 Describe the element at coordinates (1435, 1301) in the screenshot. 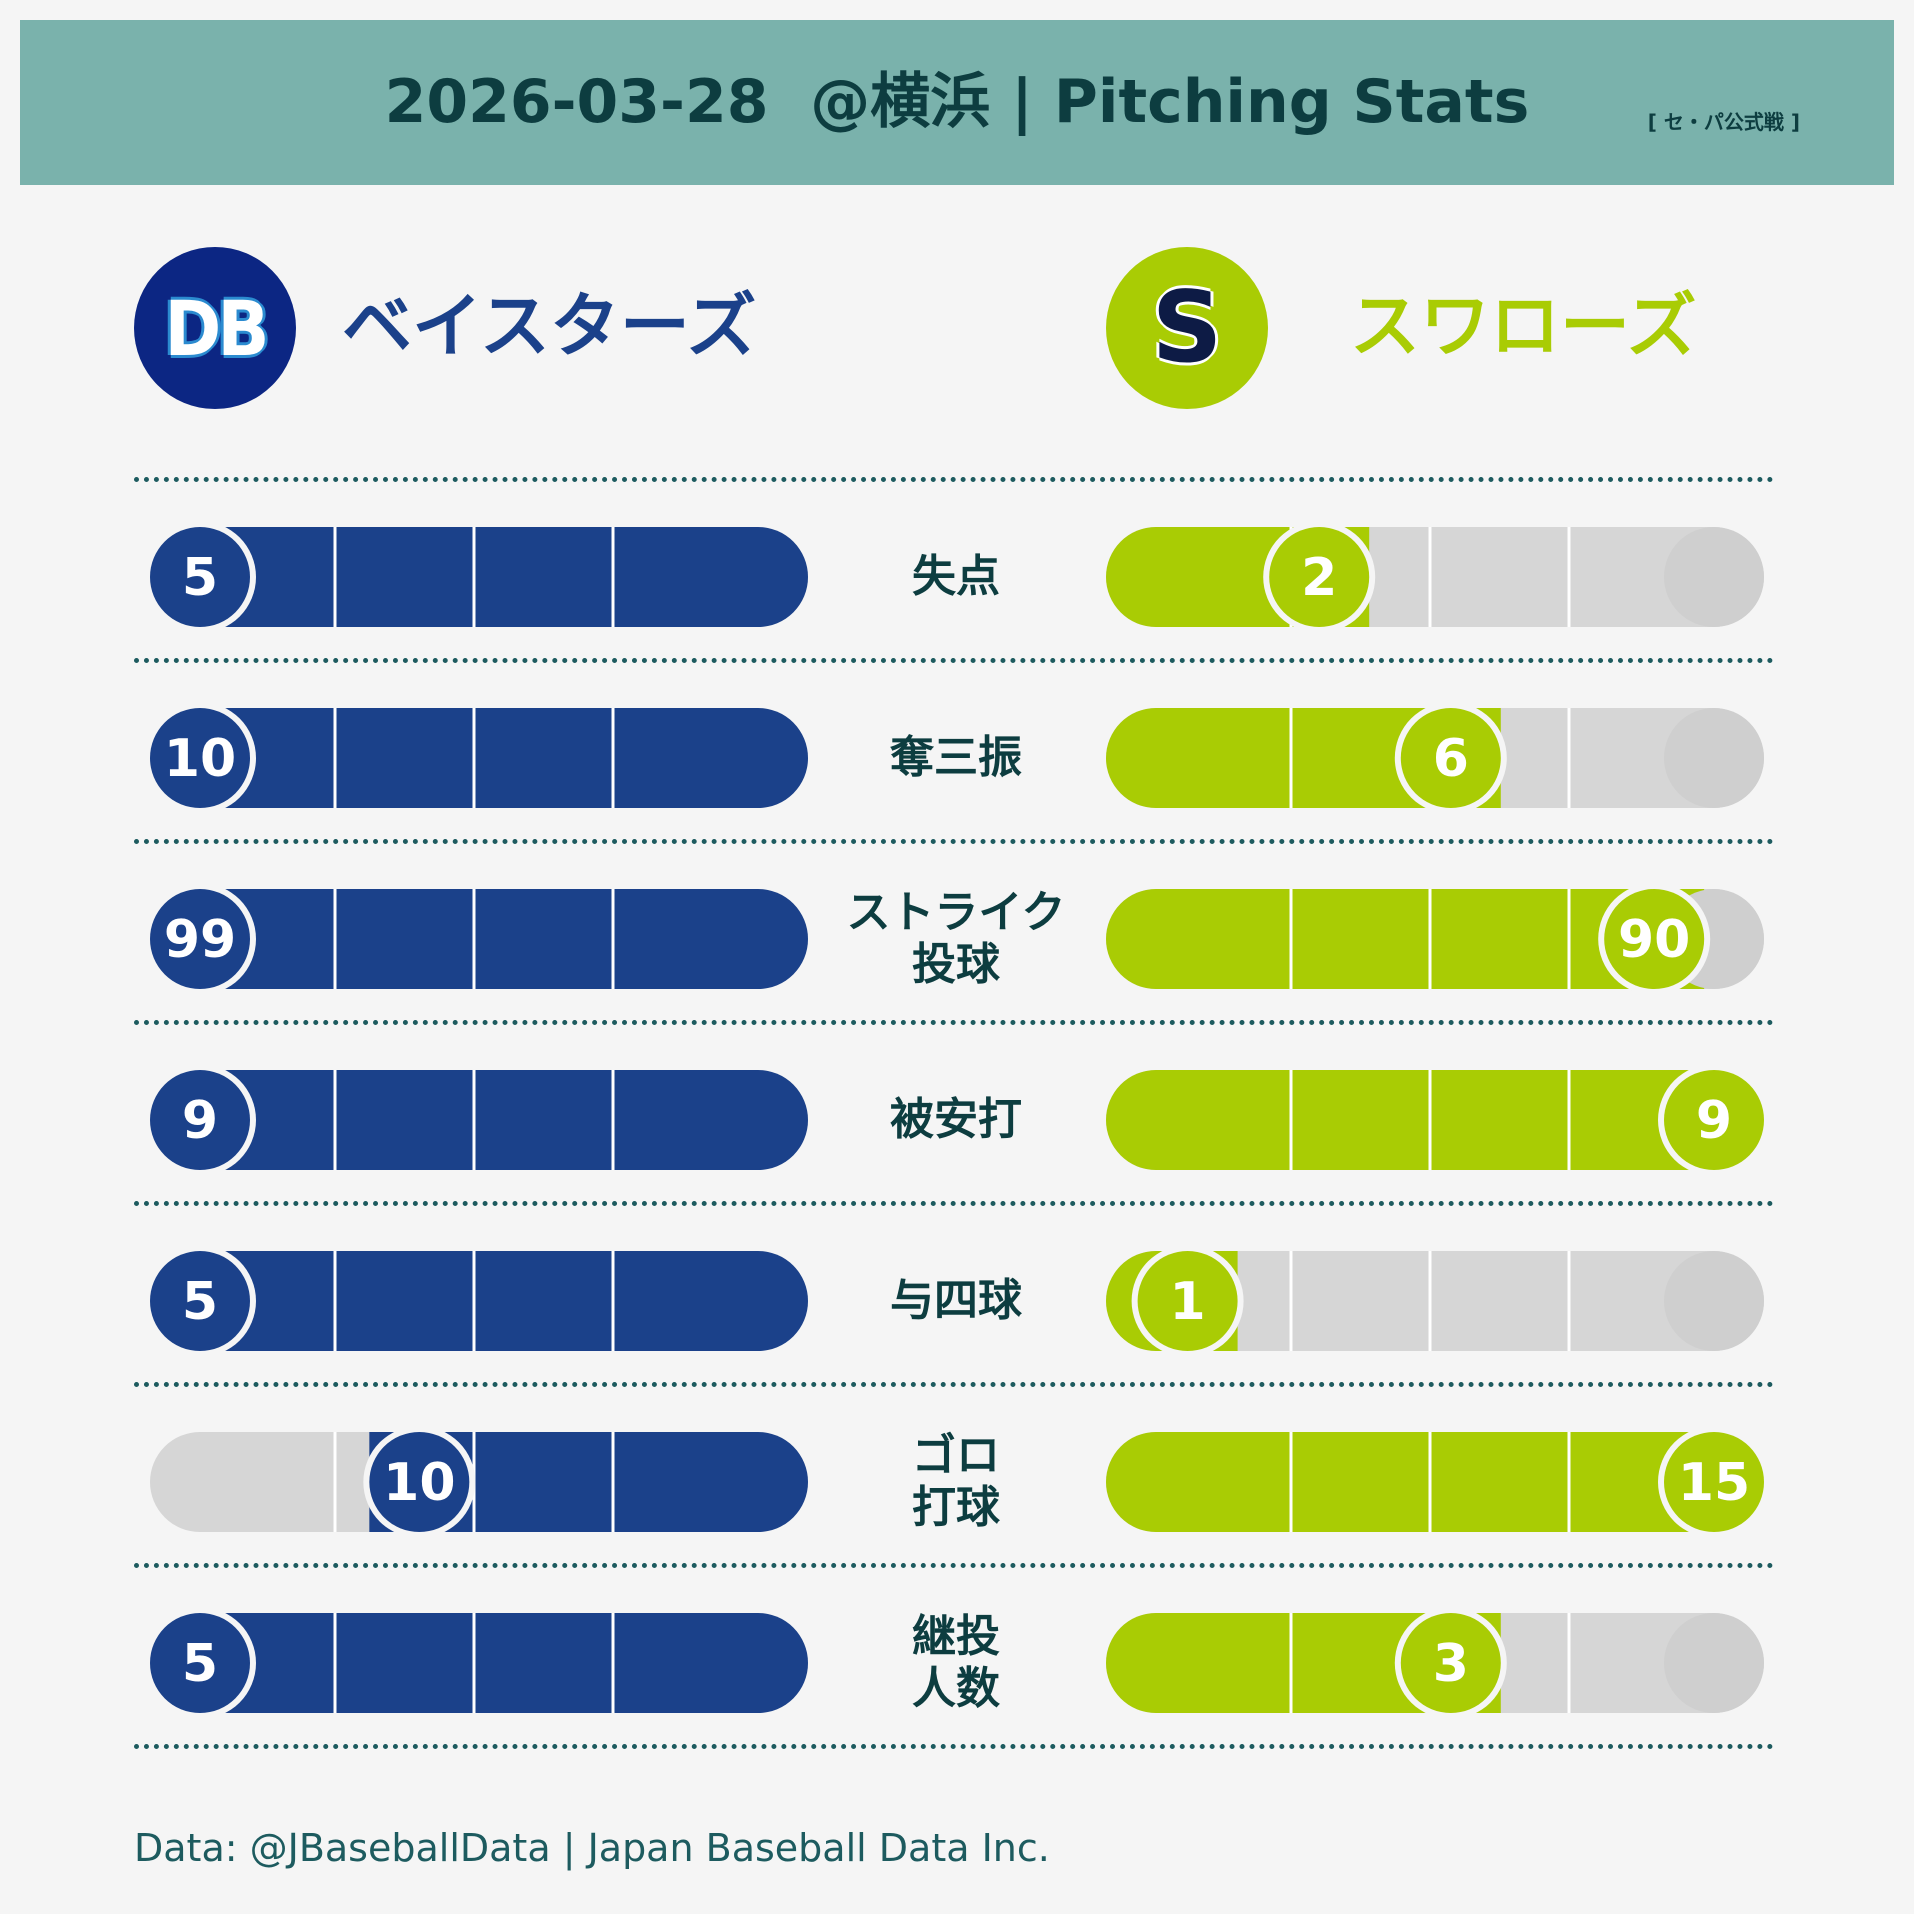

I see `bar-track-right` at that location.